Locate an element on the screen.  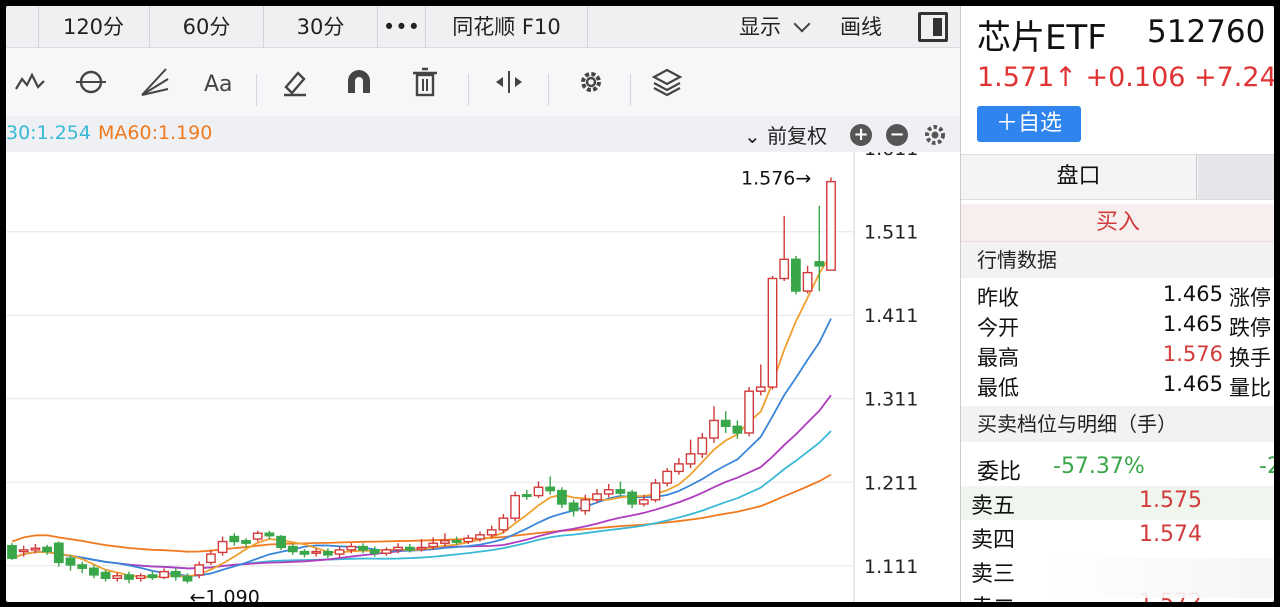
chevron-down-icon is located at coordinates (802, 24).